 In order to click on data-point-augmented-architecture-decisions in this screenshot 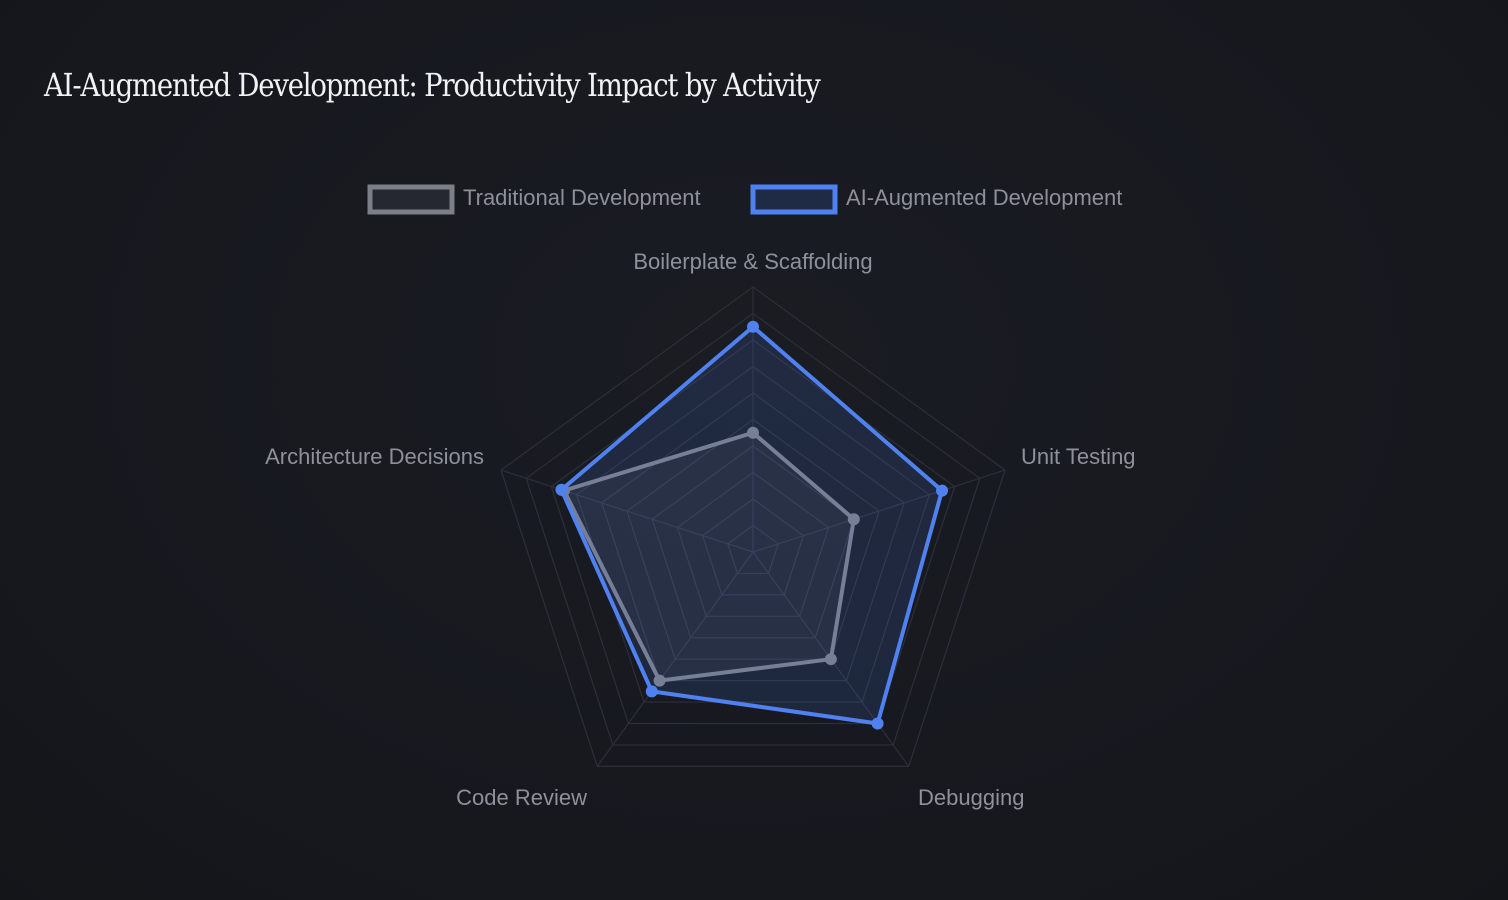, I will do `click(561, 489)`.